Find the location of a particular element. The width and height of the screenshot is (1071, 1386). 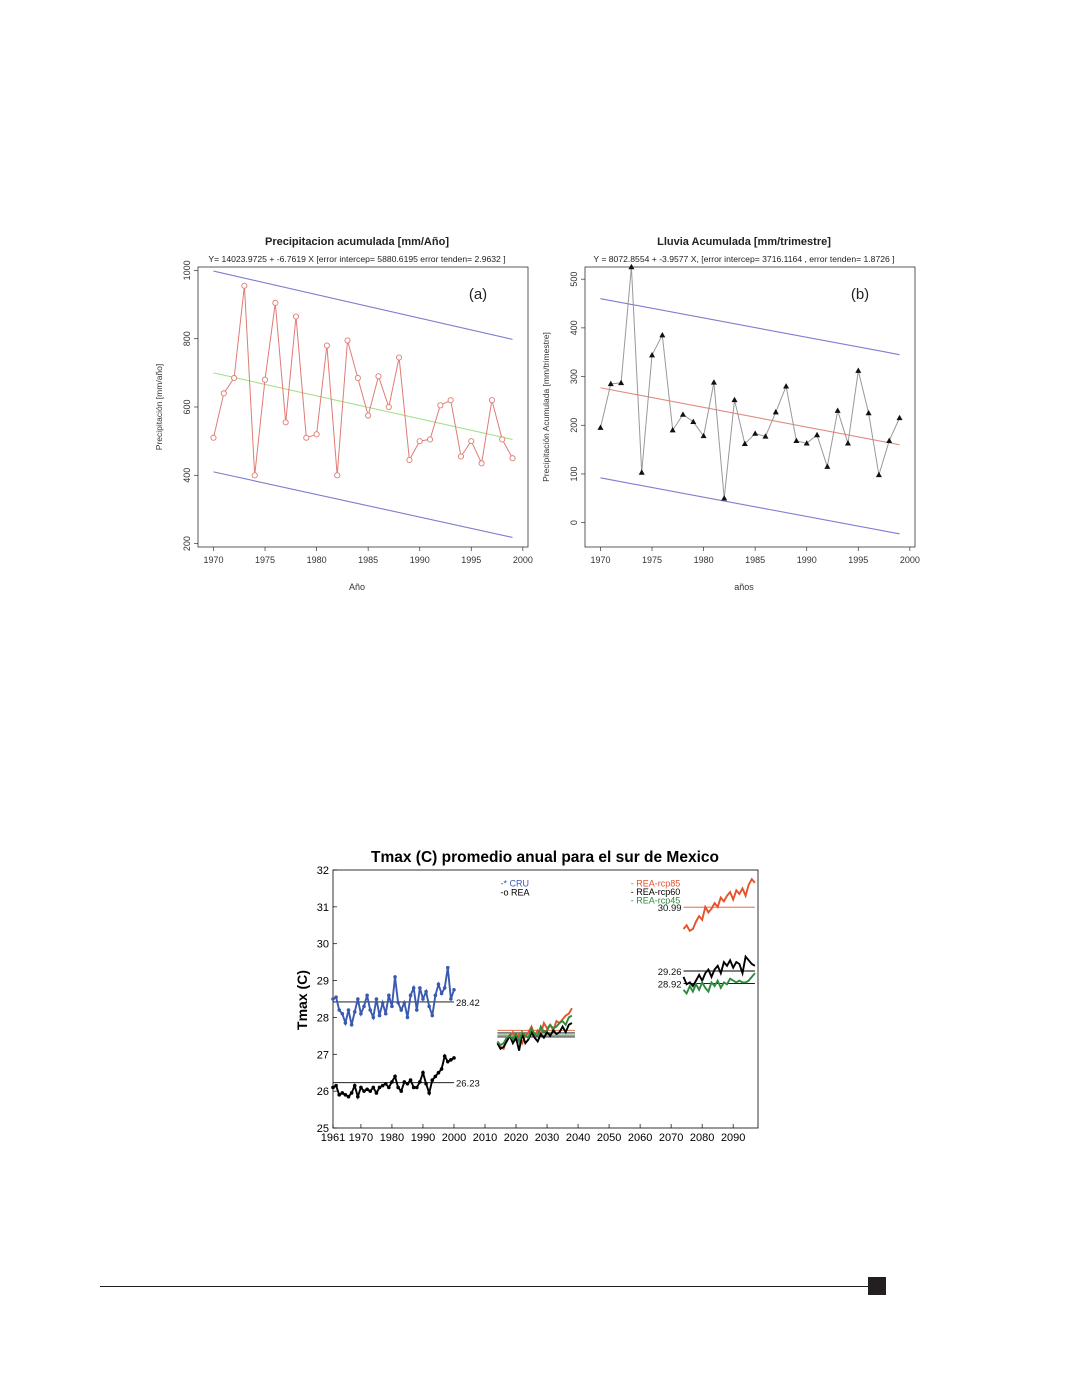

x-tick-label: 1970 is located at coordinates (600, 560).